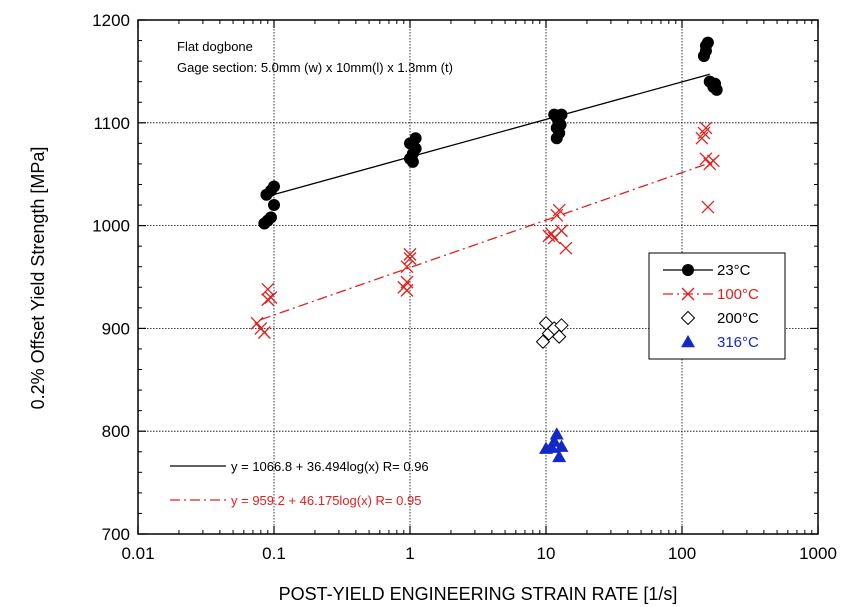  I want to click on legend-box, so click(717, 306).